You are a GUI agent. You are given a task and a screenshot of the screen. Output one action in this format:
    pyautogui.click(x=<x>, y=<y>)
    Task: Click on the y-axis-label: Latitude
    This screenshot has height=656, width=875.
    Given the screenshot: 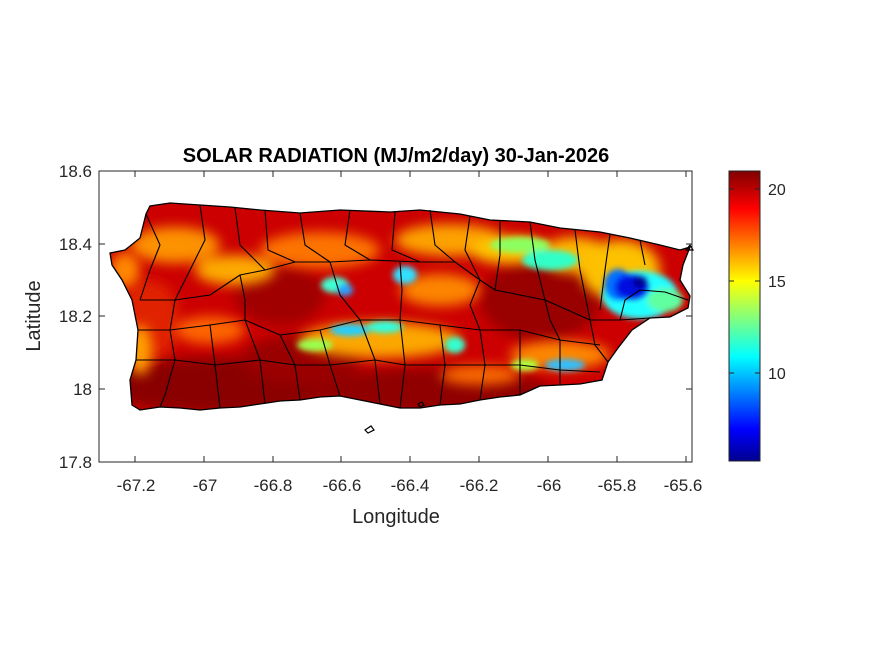 What is the action you would take?
    pyautogui.click(x=34, y=315)
    